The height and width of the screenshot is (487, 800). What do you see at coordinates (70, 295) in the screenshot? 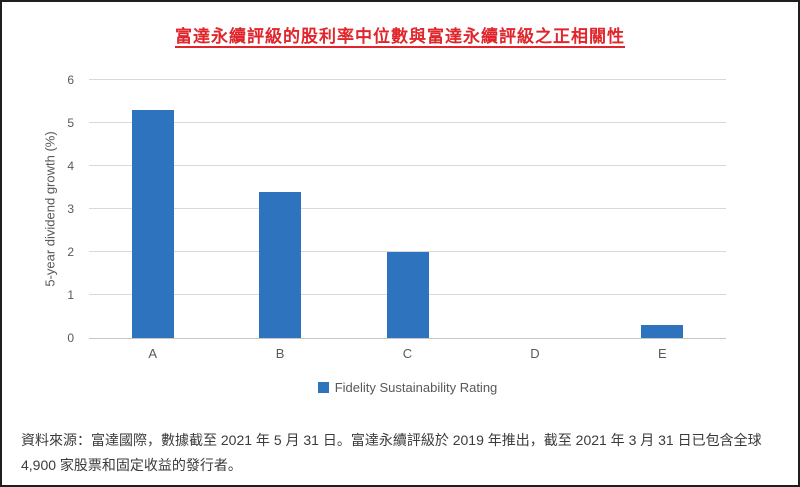
I see `y-tick-label-1: 1` at bounding box center [70, 295].